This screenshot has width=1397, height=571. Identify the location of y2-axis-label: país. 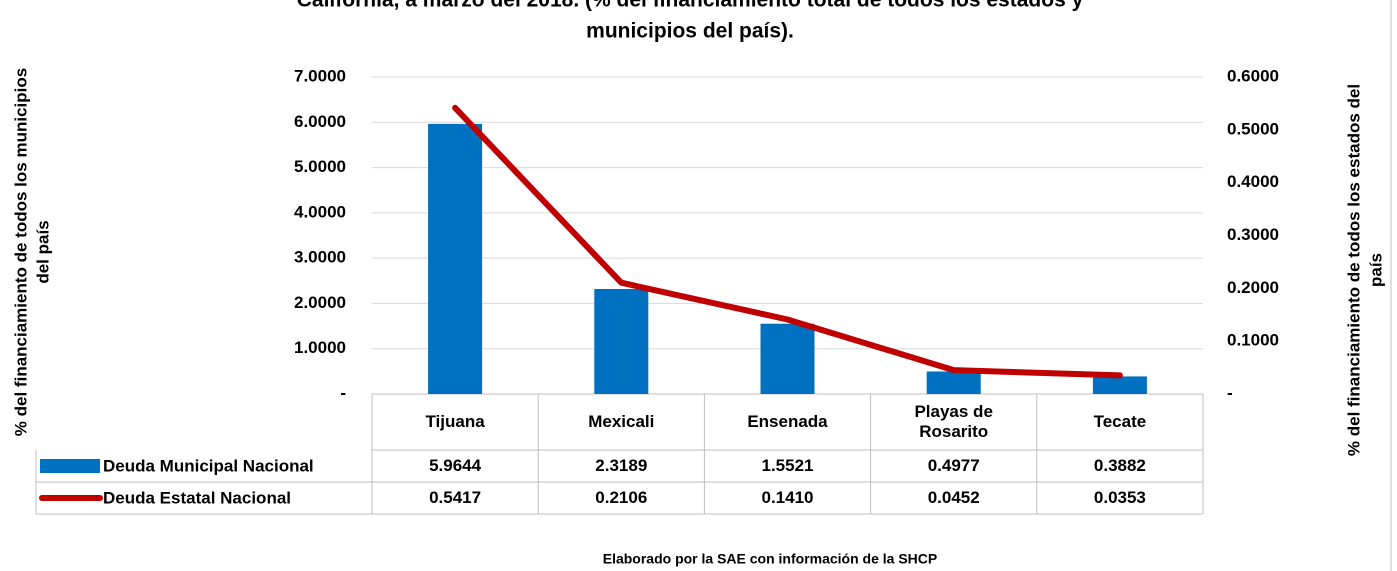
(1375, 270).